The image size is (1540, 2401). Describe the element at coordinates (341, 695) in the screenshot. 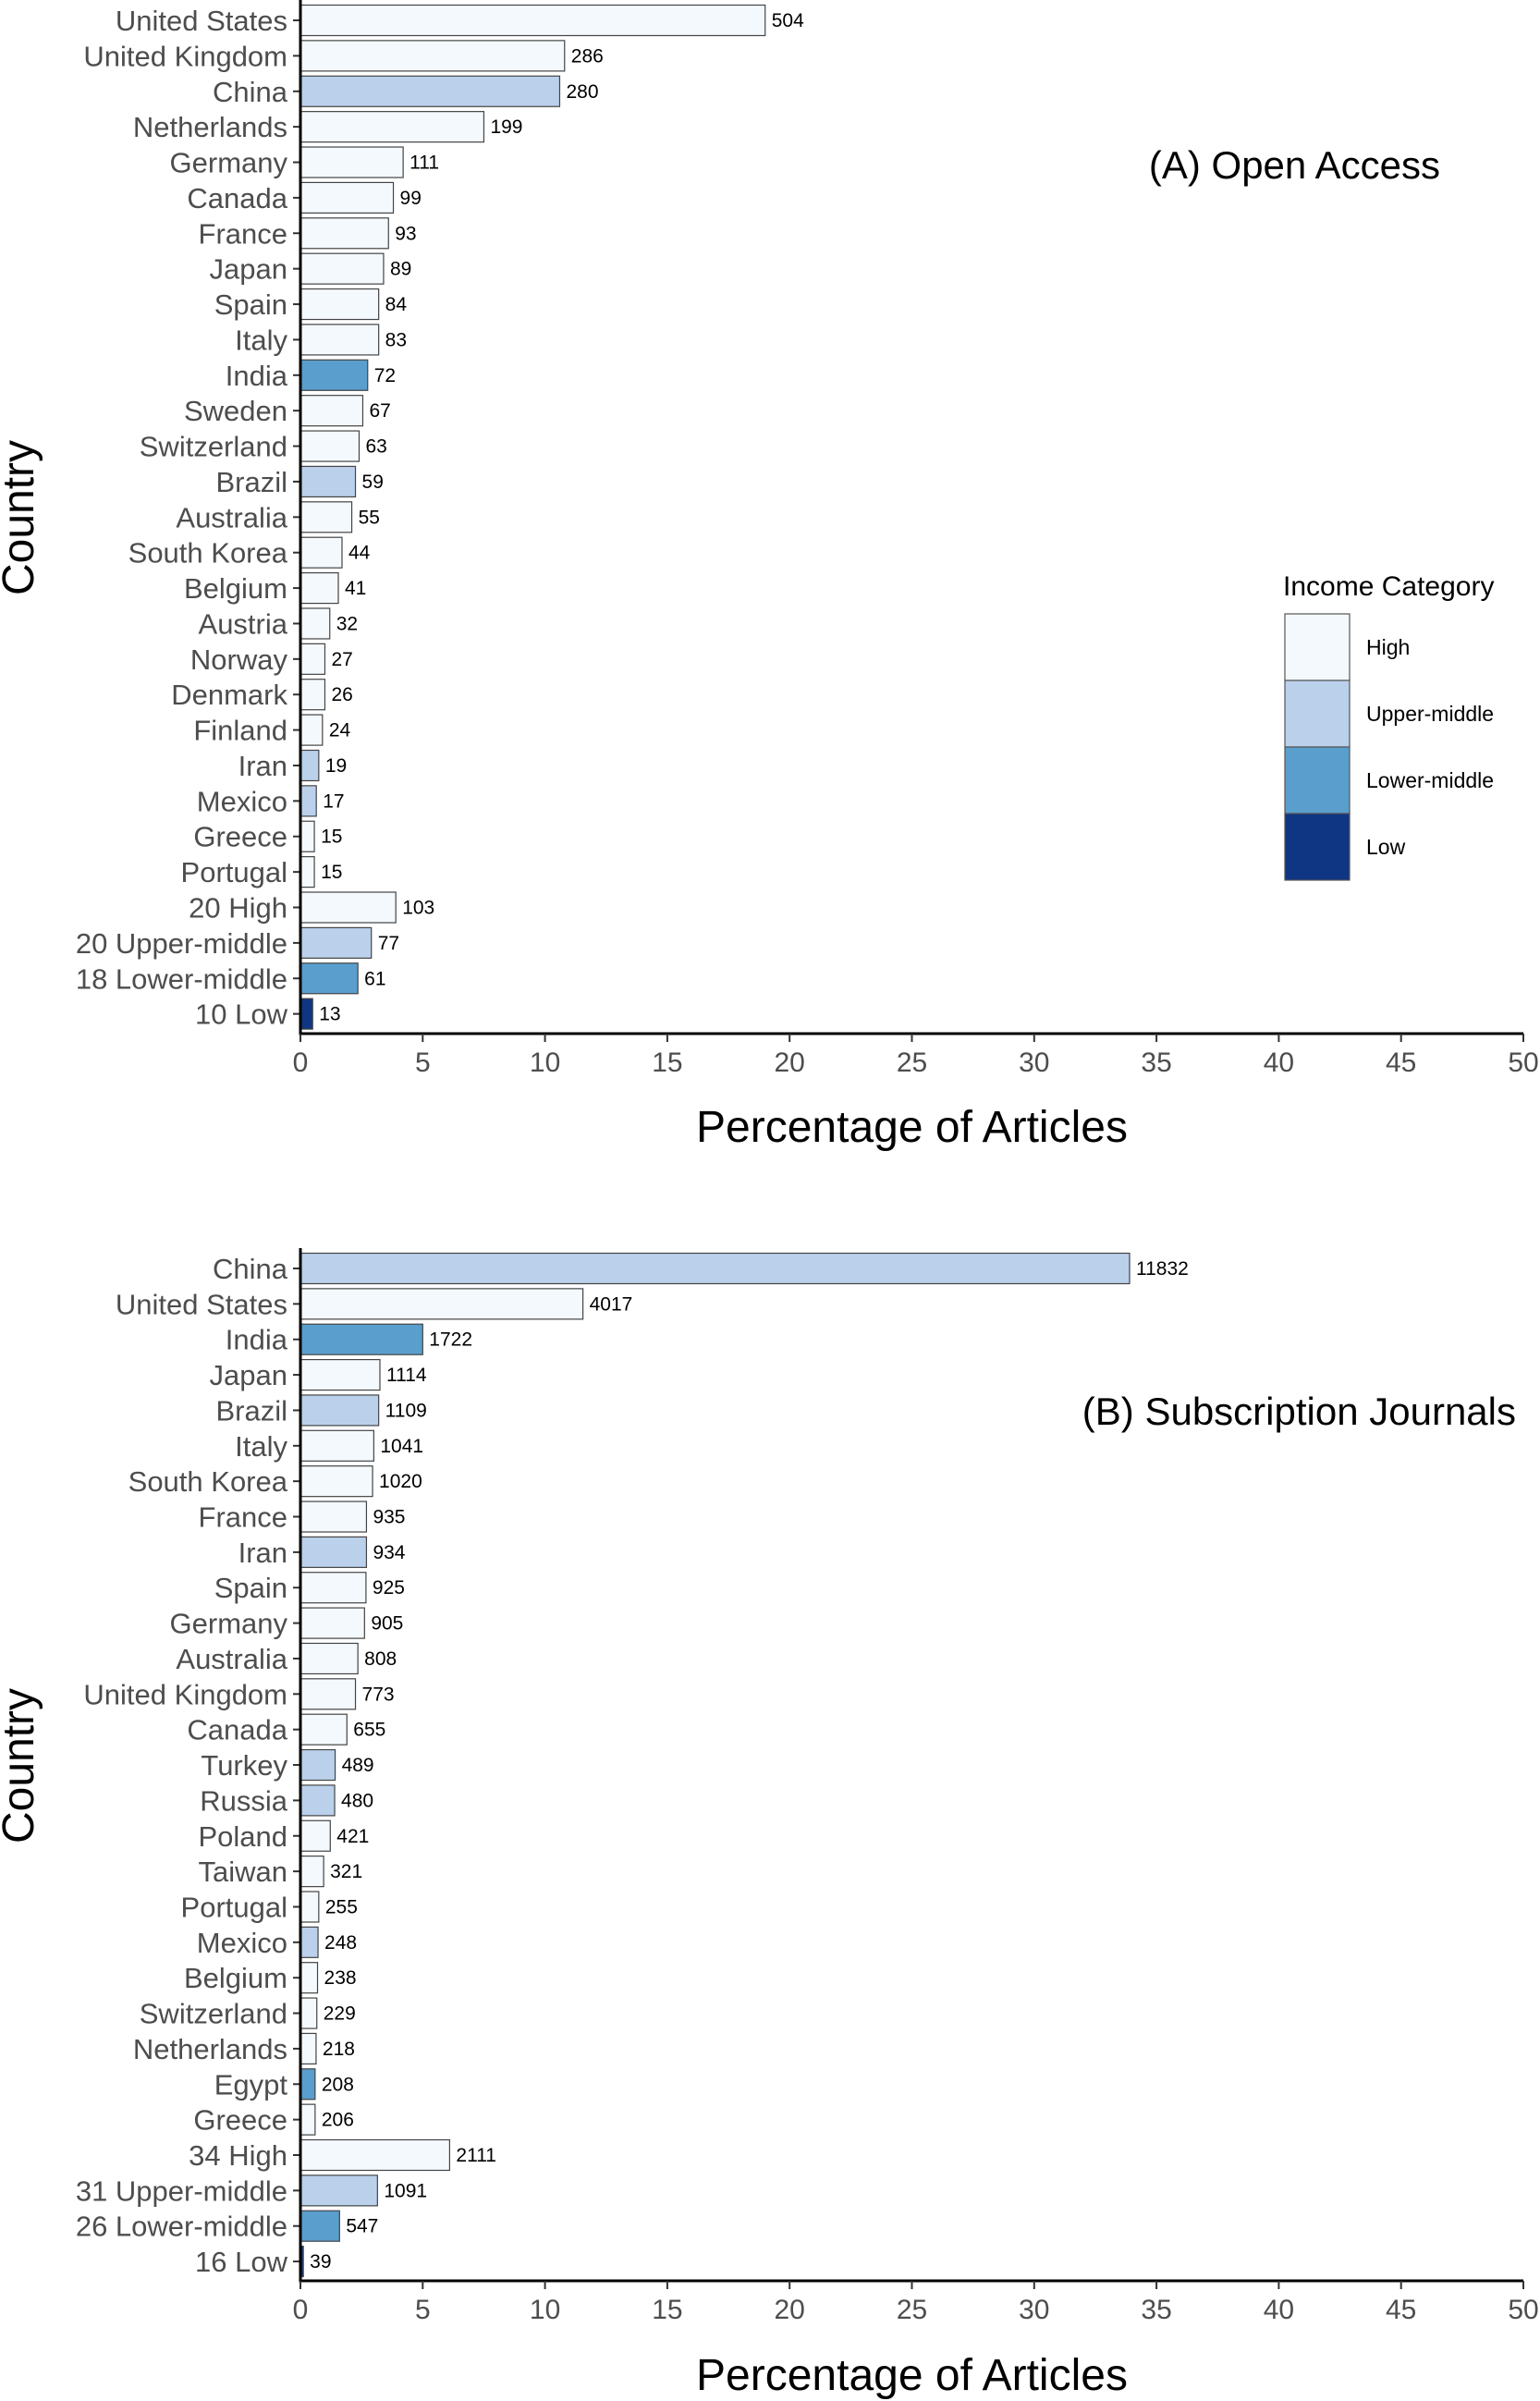

I see `bar-value-label: 26` at that location.